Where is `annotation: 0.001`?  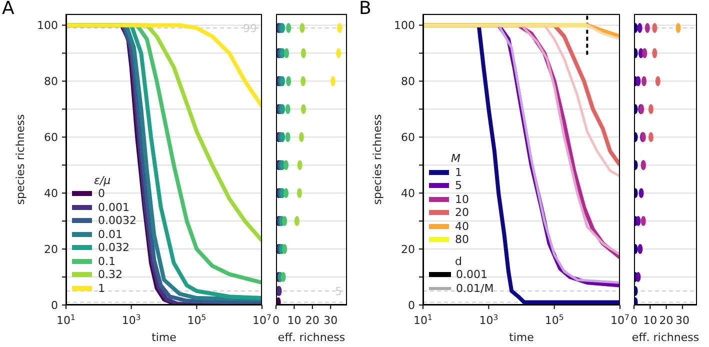
annotation: 0.001 is located at coordinates (472, 275).